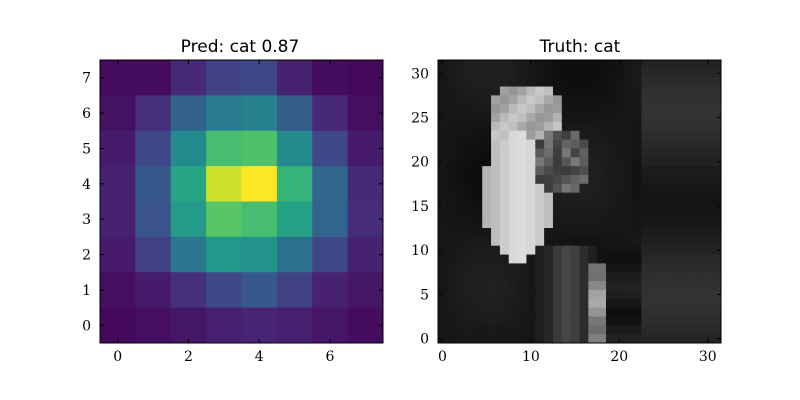 Image resolution: width=800 pixels, height=400 pixels. What do you see at coordinates (86, 185) in the screenshot?
I see `y-tick-label: 4` at bounding box center [86, 185].